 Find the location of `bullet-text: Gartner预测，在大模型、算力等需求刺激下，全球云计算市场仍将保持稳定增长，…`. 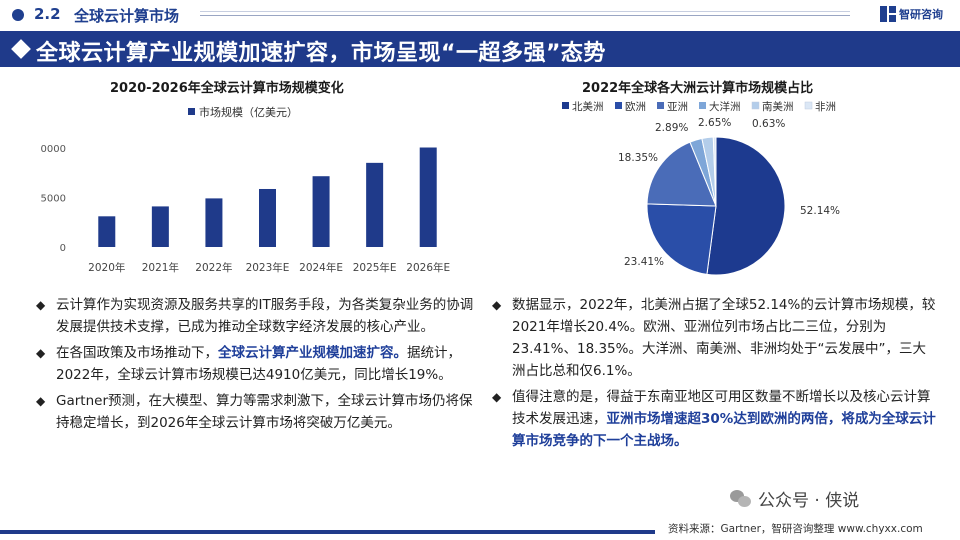

bullet-text: Gartner预测，在大模型、算力等需求刺激下，全球云计算市场仍将保持稳定增长，… is located at coordinates (264, 412).